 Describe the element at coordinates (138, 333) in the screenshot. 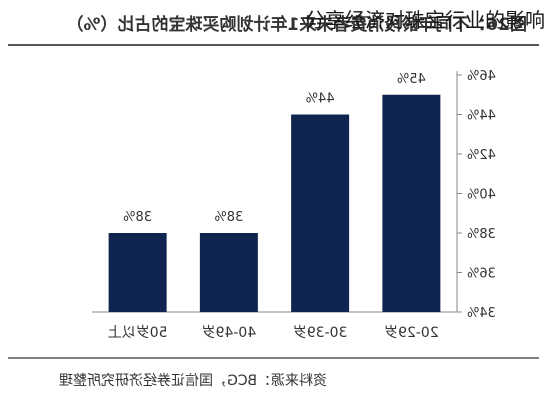

I see `x-tick-label: 50岁以上` at that location.